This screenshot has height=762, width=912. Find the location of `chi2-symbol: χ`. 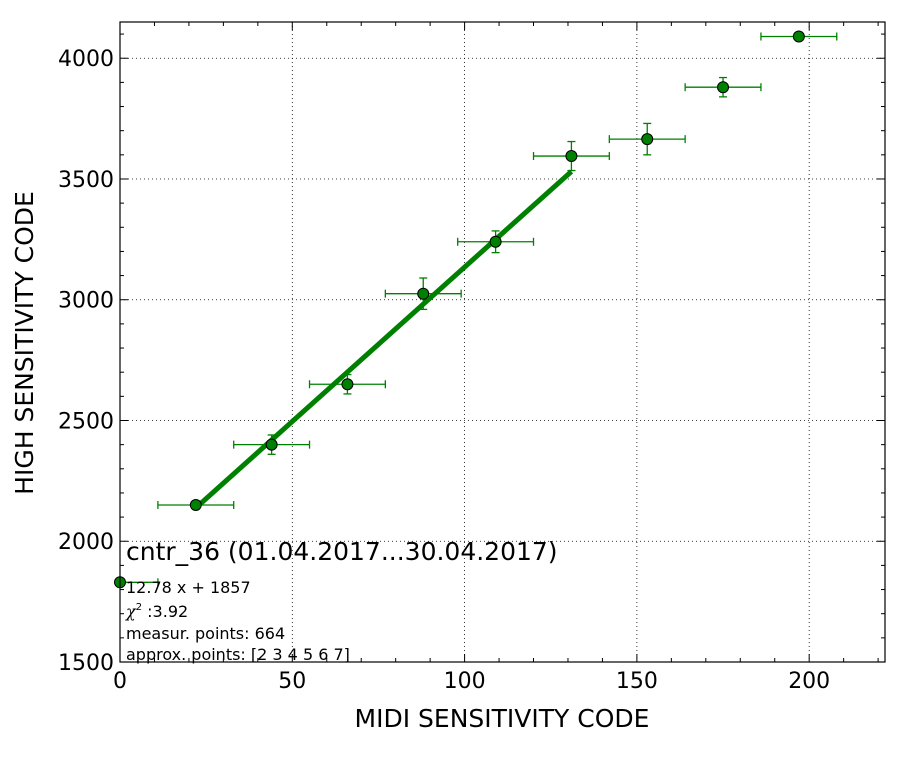

chi2-symbol: χ is located at coordinates (131, 611).